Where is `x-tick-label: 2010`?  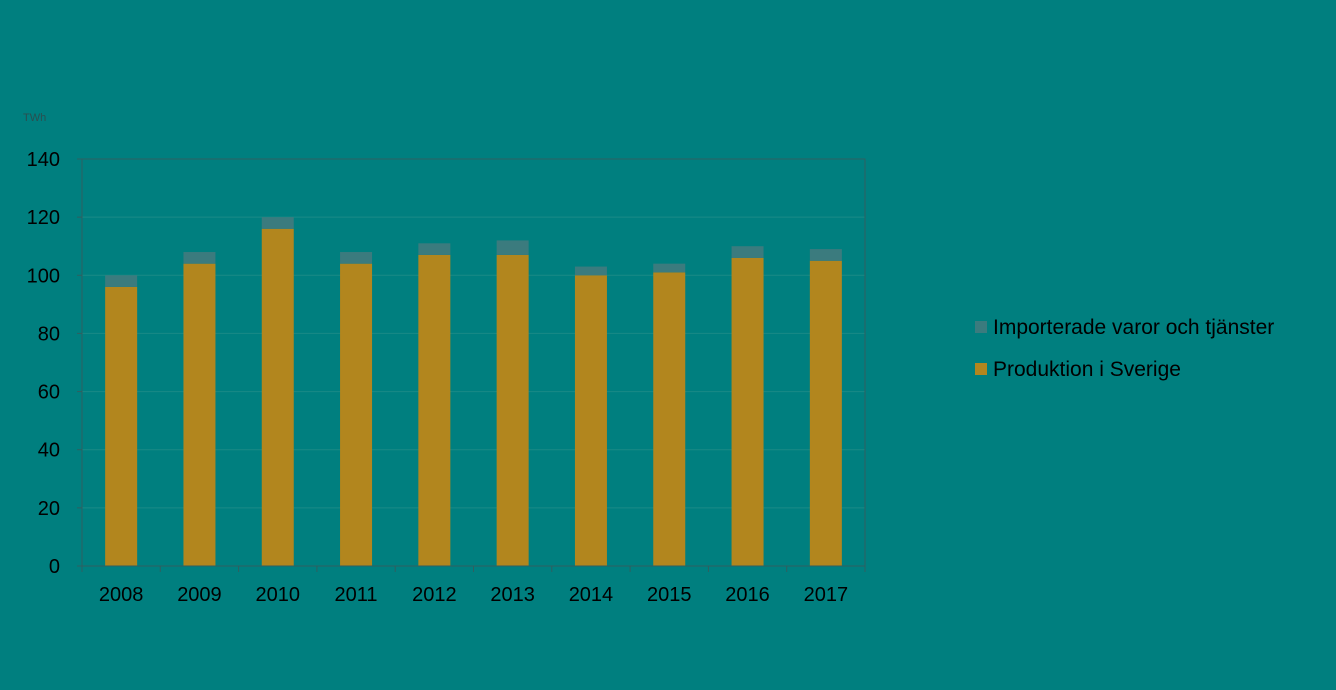
x-tick-label: 2010 is located at coordinates (278, 595).